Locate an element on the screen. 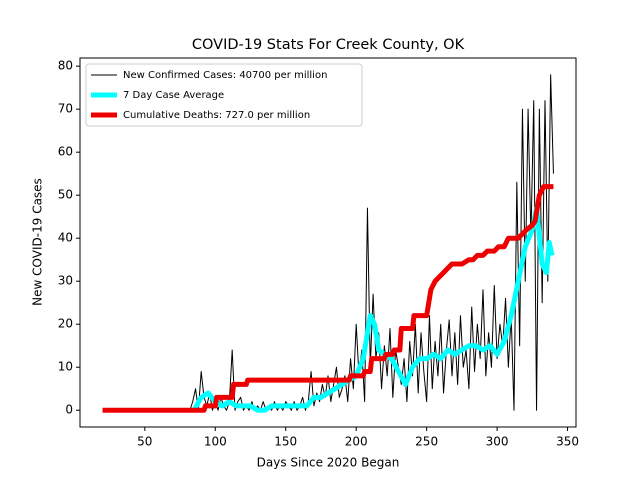  x-tick-label: 300 is located at coordinates (497, 442).